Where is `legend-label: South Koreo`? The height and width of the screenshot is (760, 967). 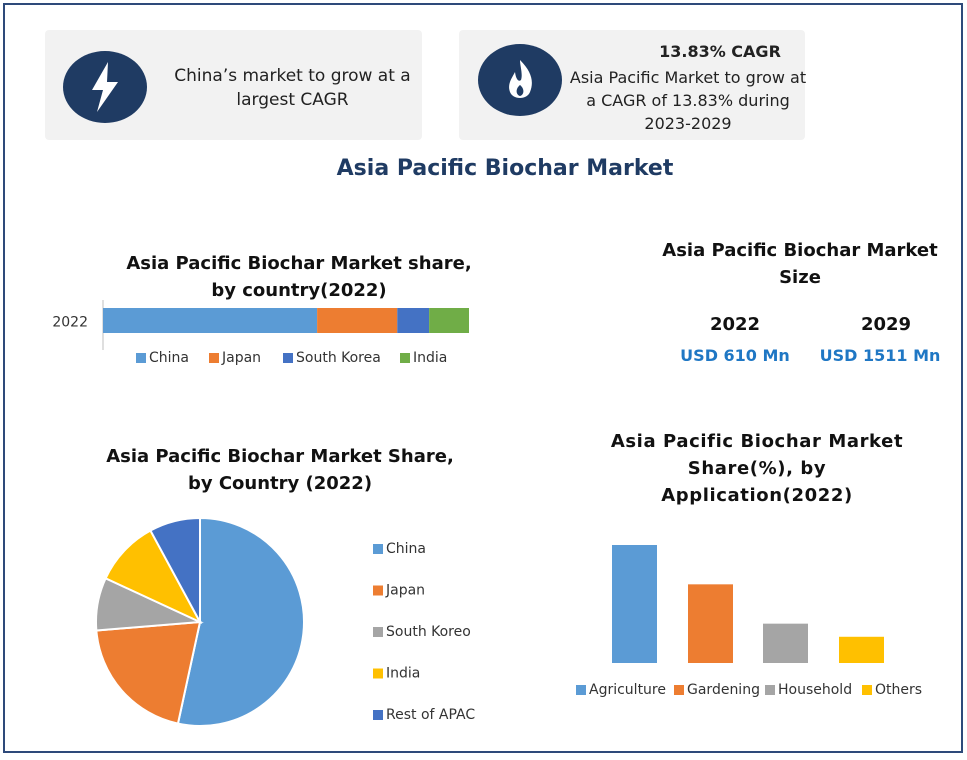
legend-label: South Koreo is located at coordinates (428, 632).